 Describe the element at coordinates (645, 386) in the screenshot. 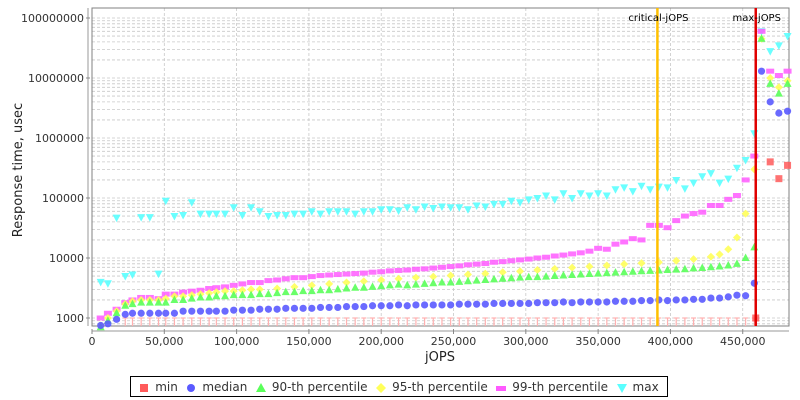

I see `legend-label: max` at that location.